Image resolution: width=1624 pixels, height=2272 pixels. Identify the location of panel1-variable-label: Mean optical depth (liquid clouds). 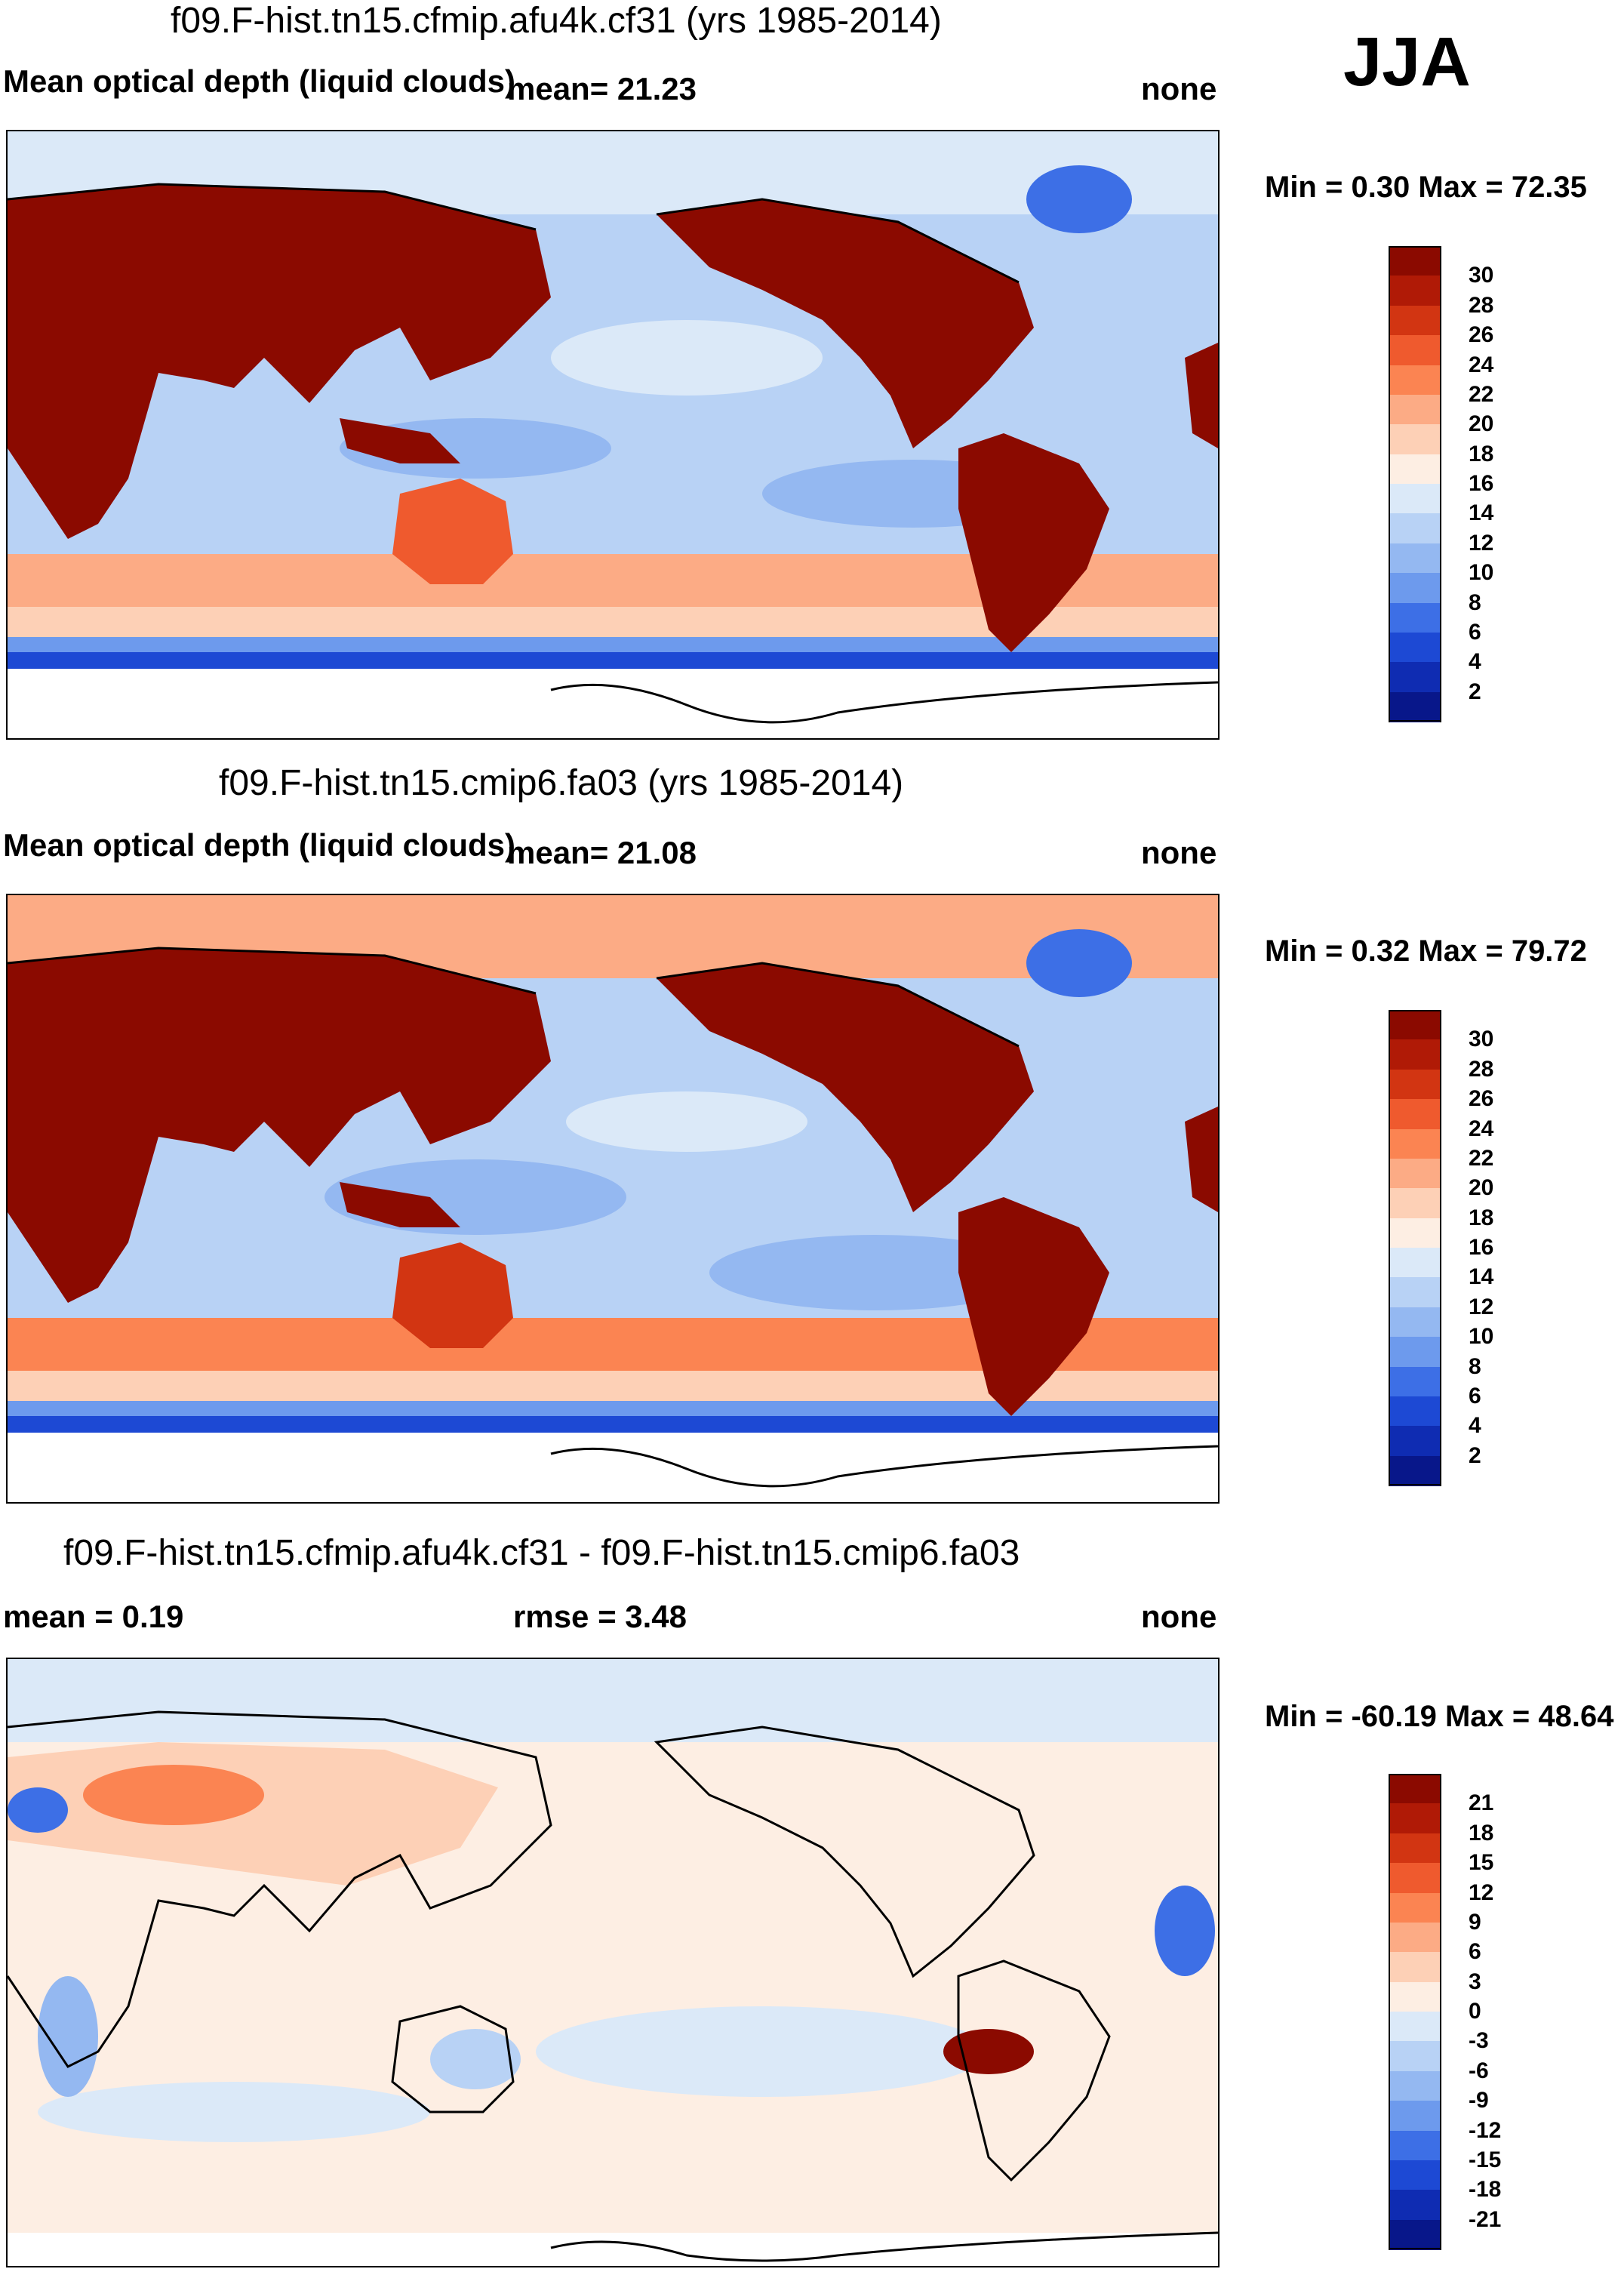
(259, 81).